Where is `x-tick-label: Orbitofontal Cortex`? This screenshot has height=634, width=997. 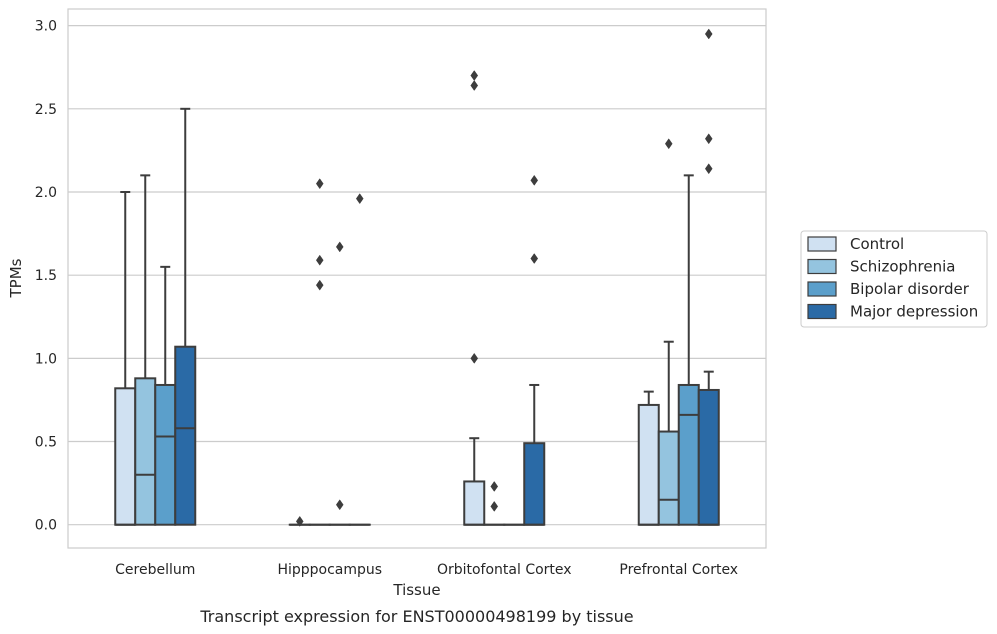
x-tick-label: Orbitofontal Cortex is located at coordinates (504, 570).